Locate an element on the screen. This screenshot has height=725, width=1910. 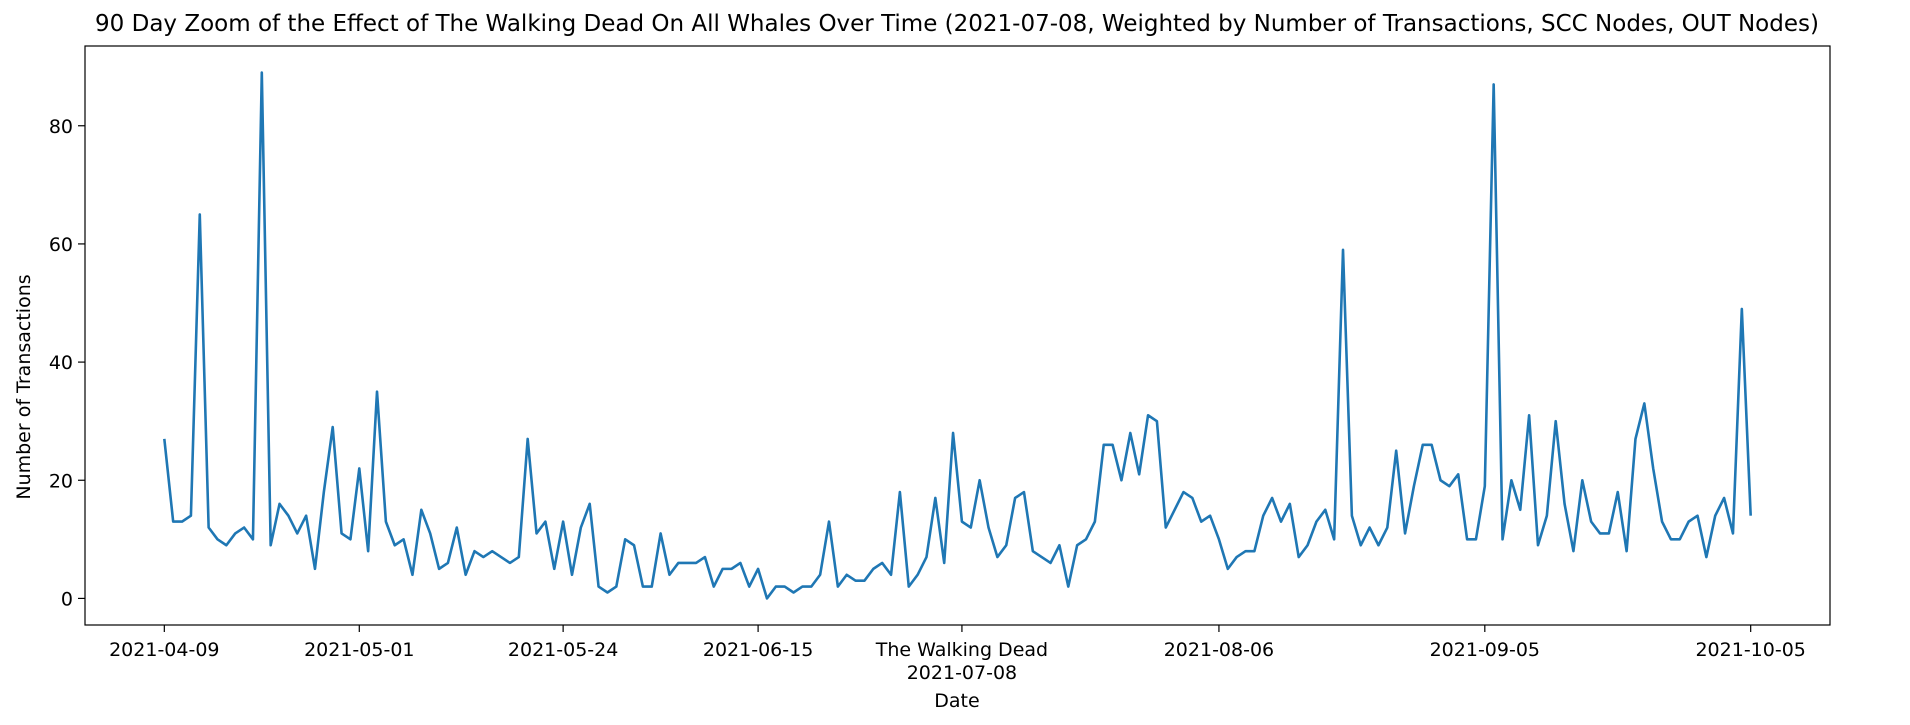
x-tick-label: The Walking Dead is located at coordinates (961, 650).